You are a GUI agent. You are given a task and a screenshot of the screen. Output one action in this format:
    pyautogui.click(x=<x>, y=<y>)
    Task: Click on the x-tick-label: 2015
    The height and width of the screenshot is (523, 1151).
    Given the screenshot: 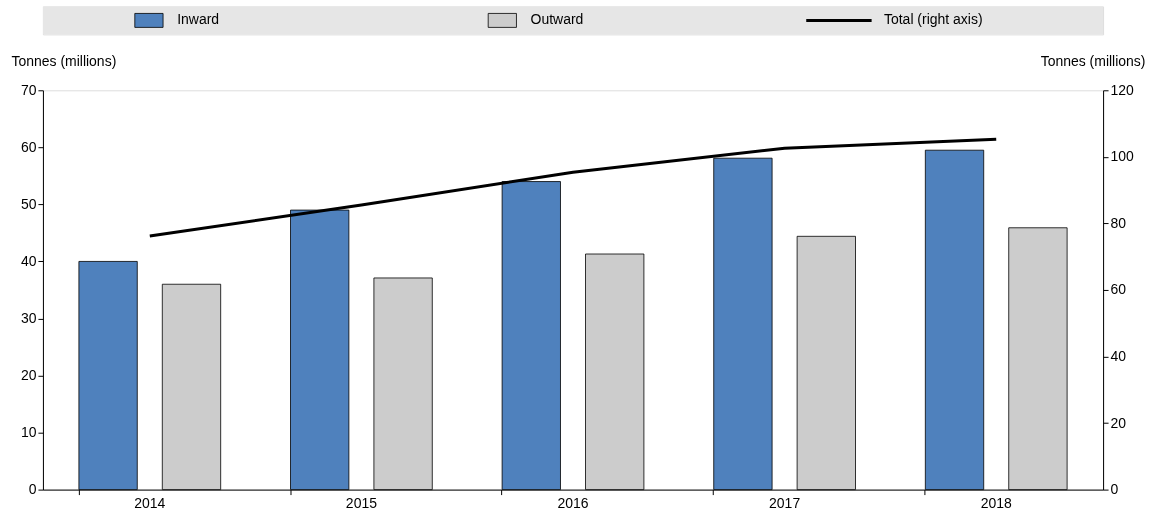 What is the action you would take?
    pyautogui.click(x=361, y=503)
    